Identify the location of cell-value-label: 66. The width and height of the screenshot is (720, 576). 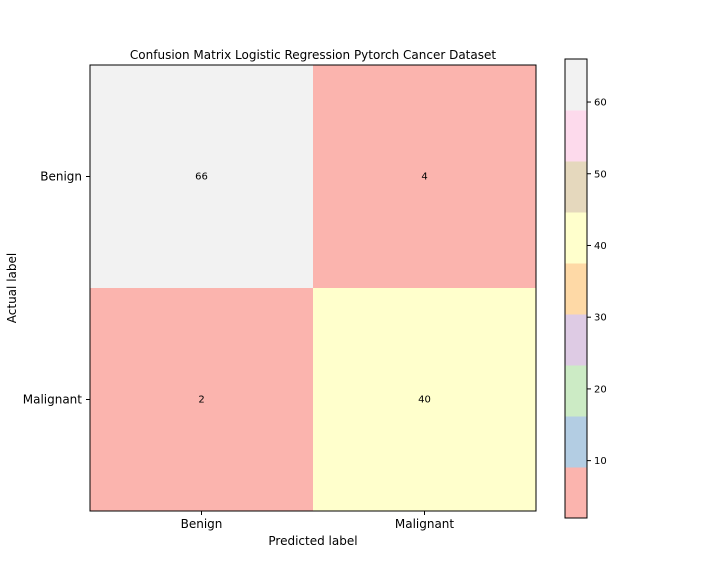
(201, 177).